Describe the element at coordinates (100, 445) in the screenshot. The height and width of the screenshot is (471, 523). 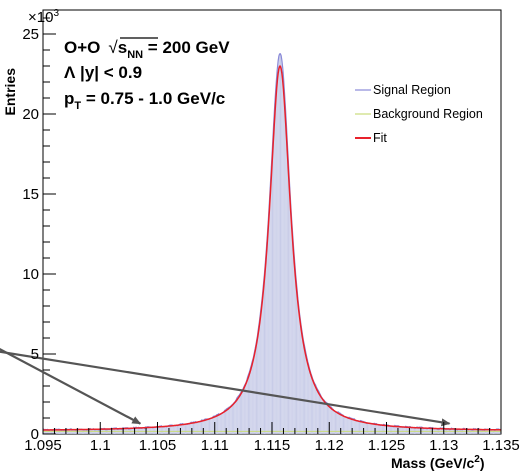
I see `x-tick-label: 1.1` at that location.